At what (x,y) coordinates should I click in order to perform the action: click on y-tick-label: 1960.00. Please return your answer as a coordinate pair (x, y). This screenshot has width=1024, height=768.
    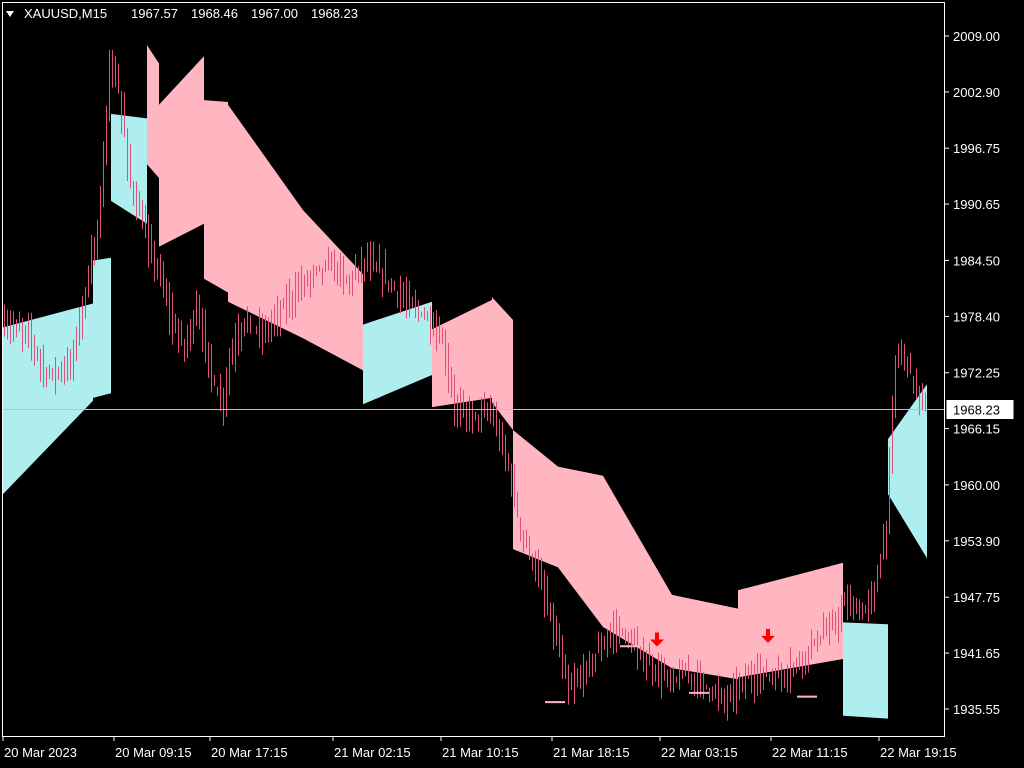
    Looking at the image, I should click on (976, 485).